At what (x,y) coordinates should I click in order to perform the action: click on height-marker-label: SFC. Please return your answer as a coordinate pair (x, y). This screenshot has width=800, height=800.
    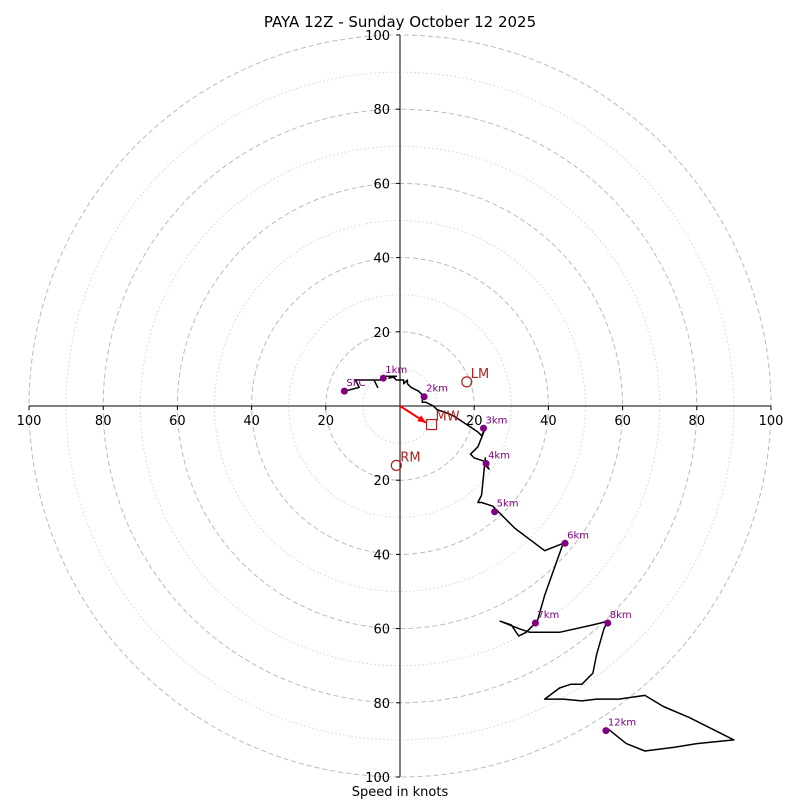
    Looking at the image, I should click on (355, 383).